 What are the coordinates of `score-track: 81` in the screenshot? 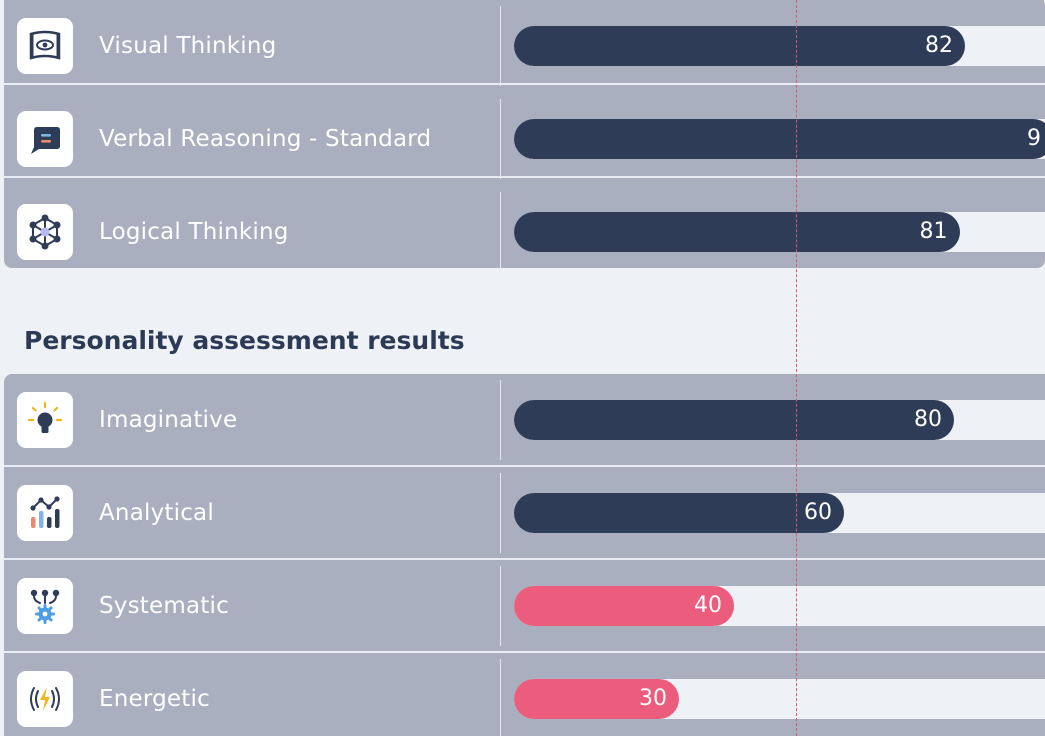 It's located at (779, 232).